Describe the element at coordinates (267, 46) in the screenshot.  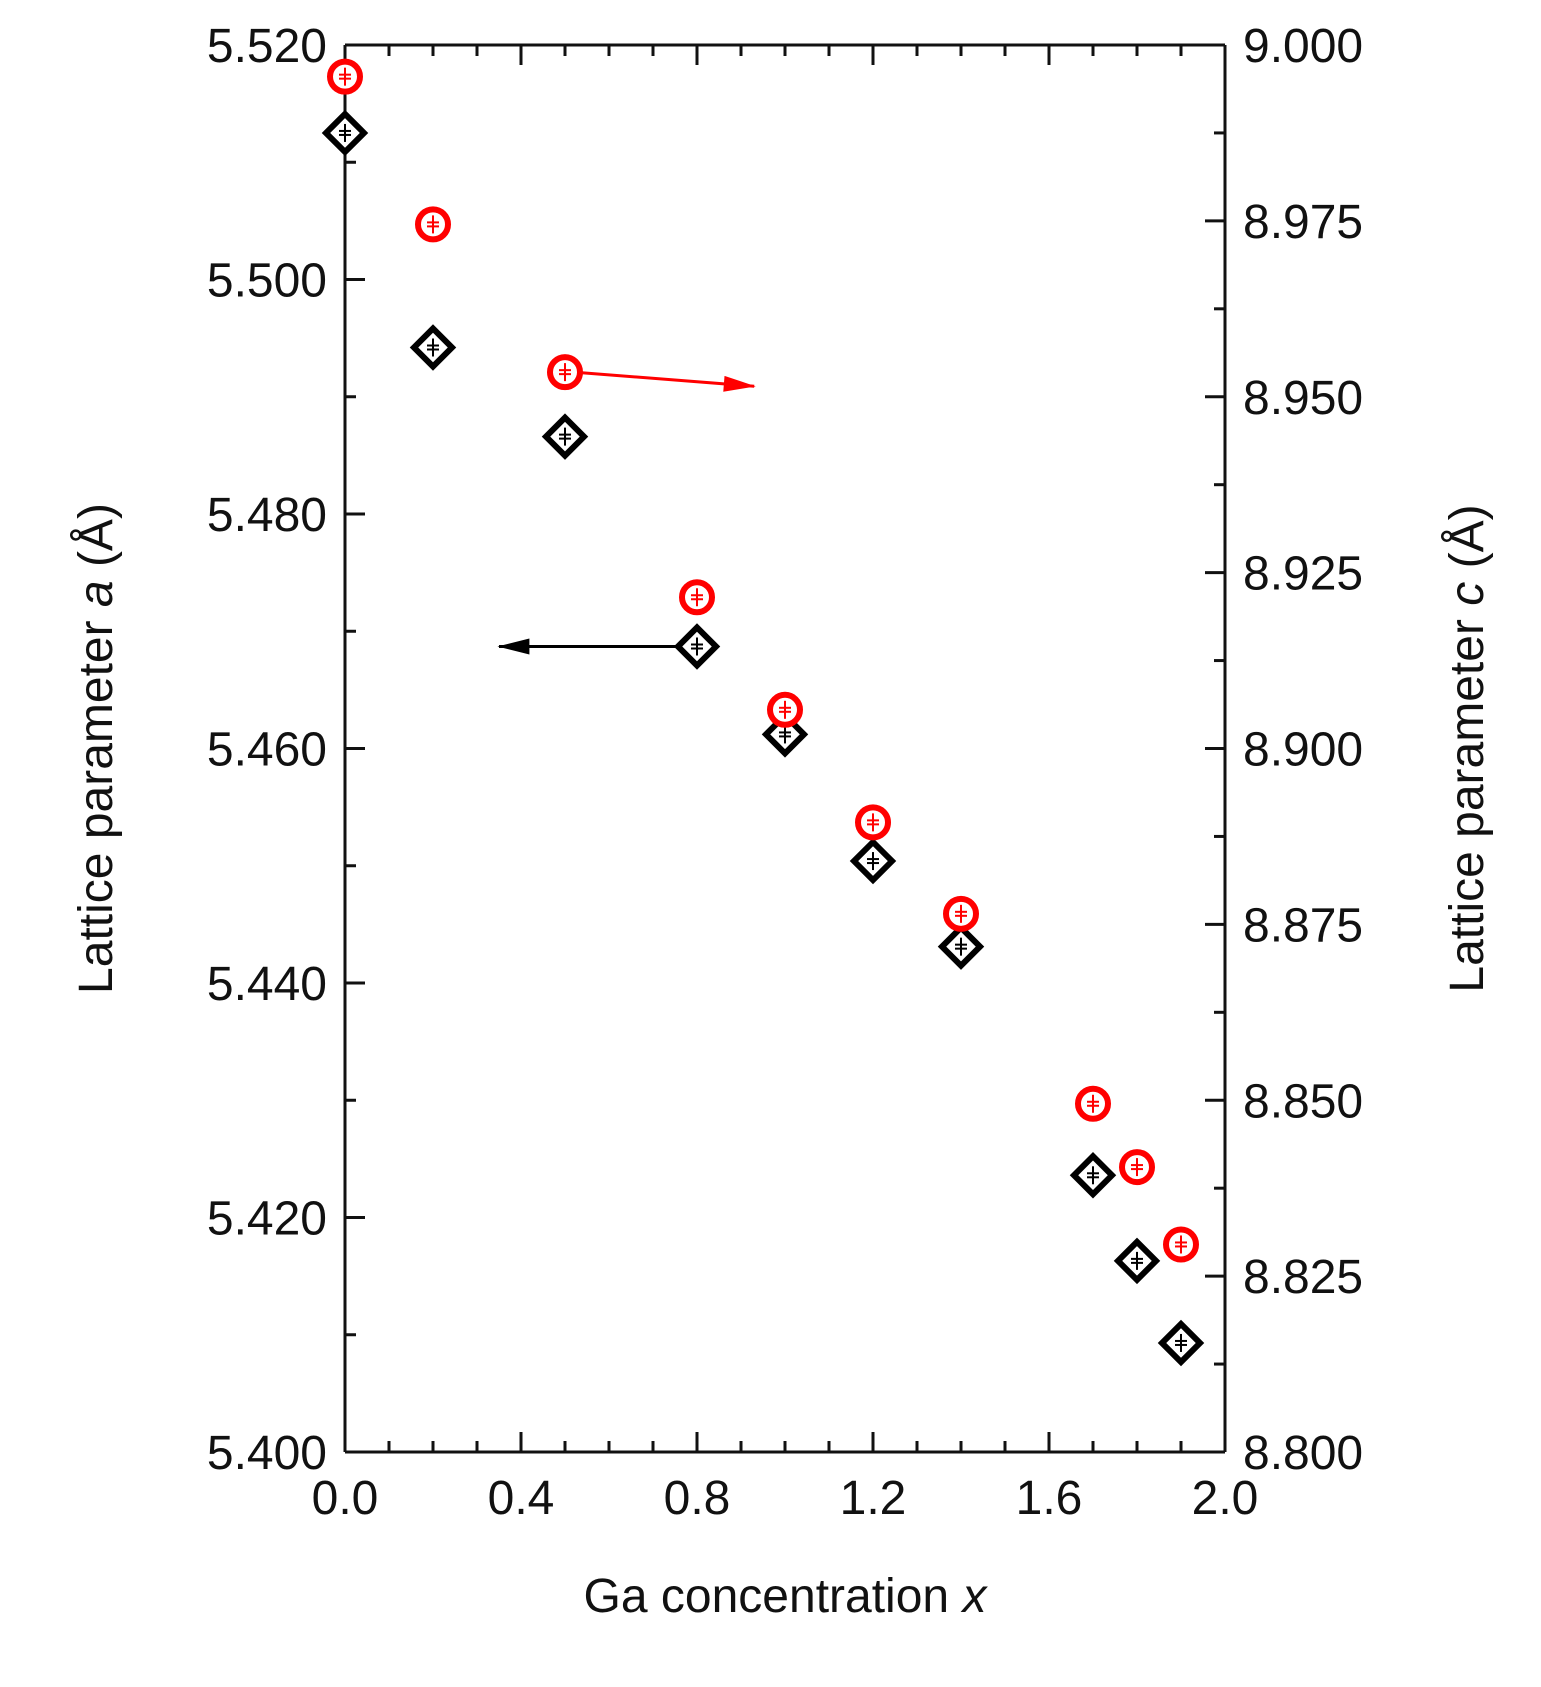
I see `left-y-tick-label: 5.520` at that location.